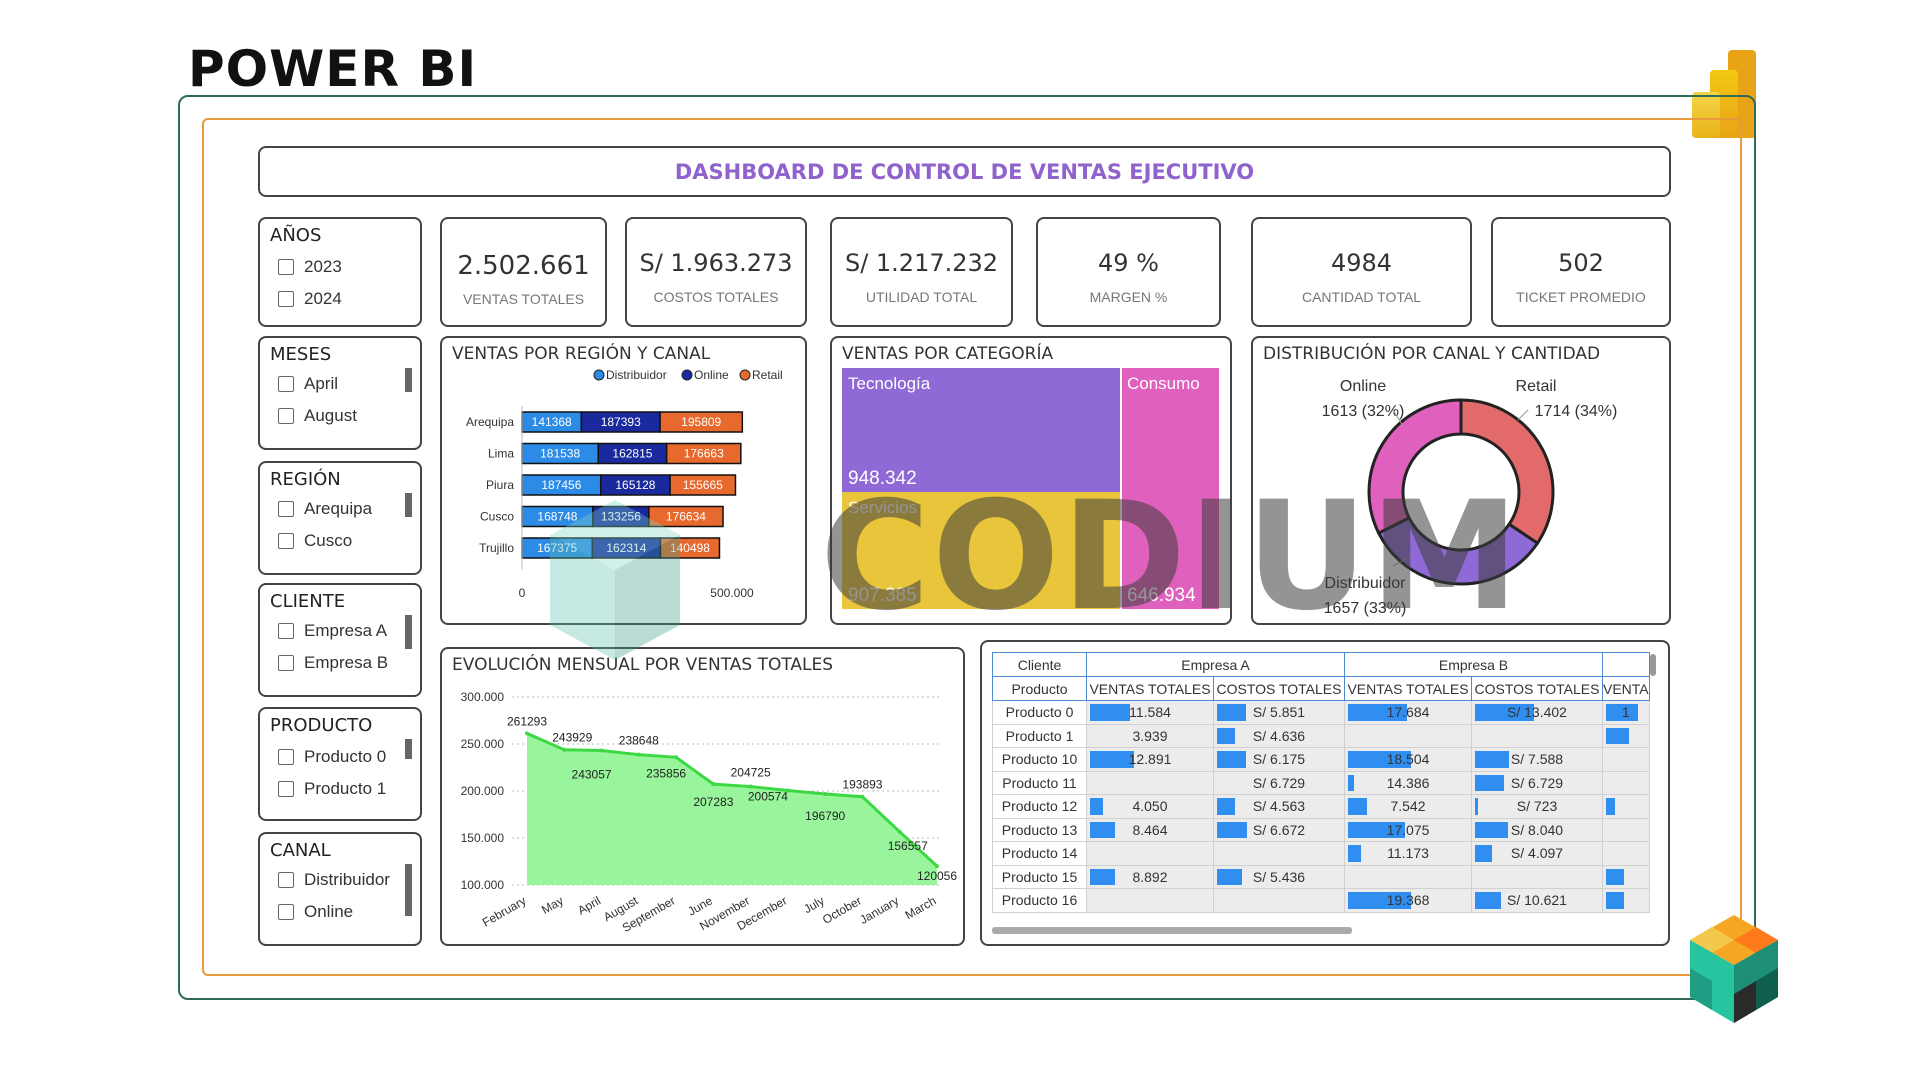  I want to click on table-row: Producto 1 3.939 S/ 4.636, so click(1321, 735).